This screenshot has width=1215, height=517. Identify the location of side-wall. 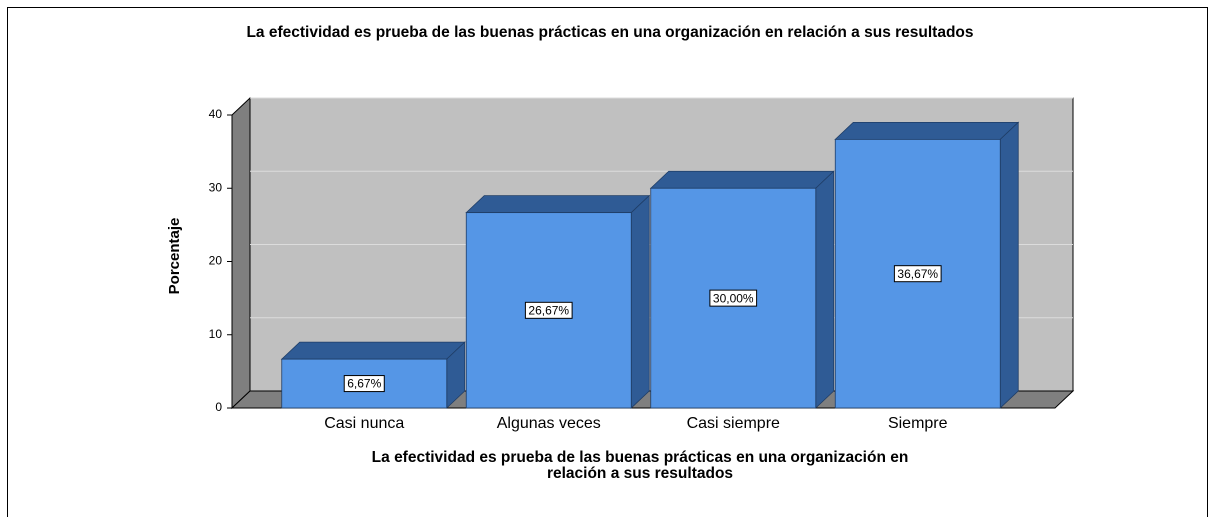
(241, 253).